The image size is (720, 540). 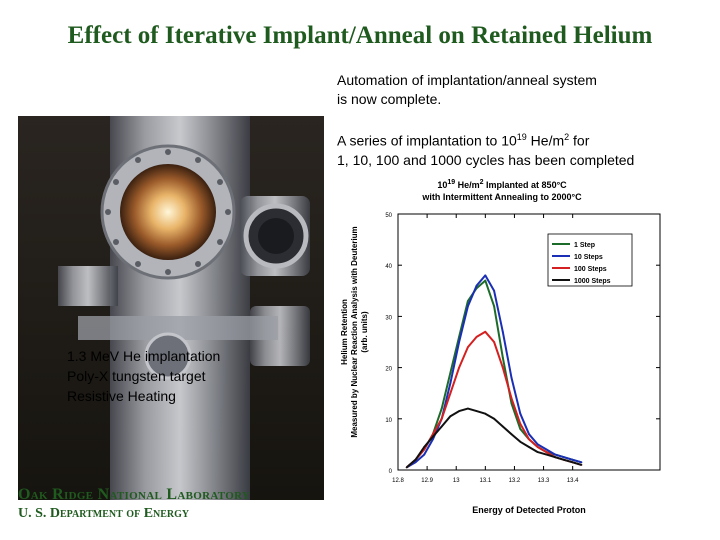 I want to click on ornl-logo-line2: U. S. Department of Energy, so click(x=104, y=513).